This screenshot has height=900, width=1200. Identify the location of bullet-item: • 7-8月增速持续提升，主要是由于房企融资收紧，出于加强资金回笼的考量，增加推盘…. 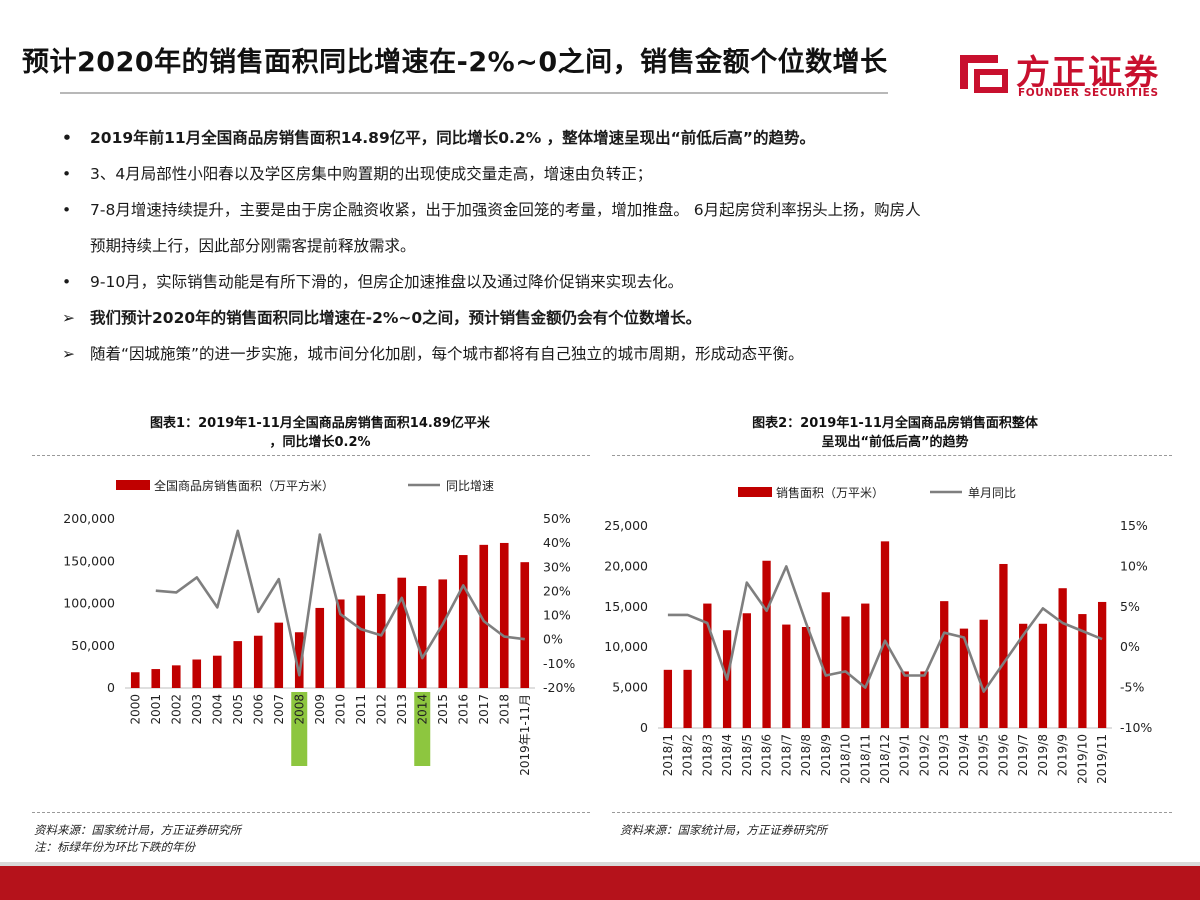
(612, 210).